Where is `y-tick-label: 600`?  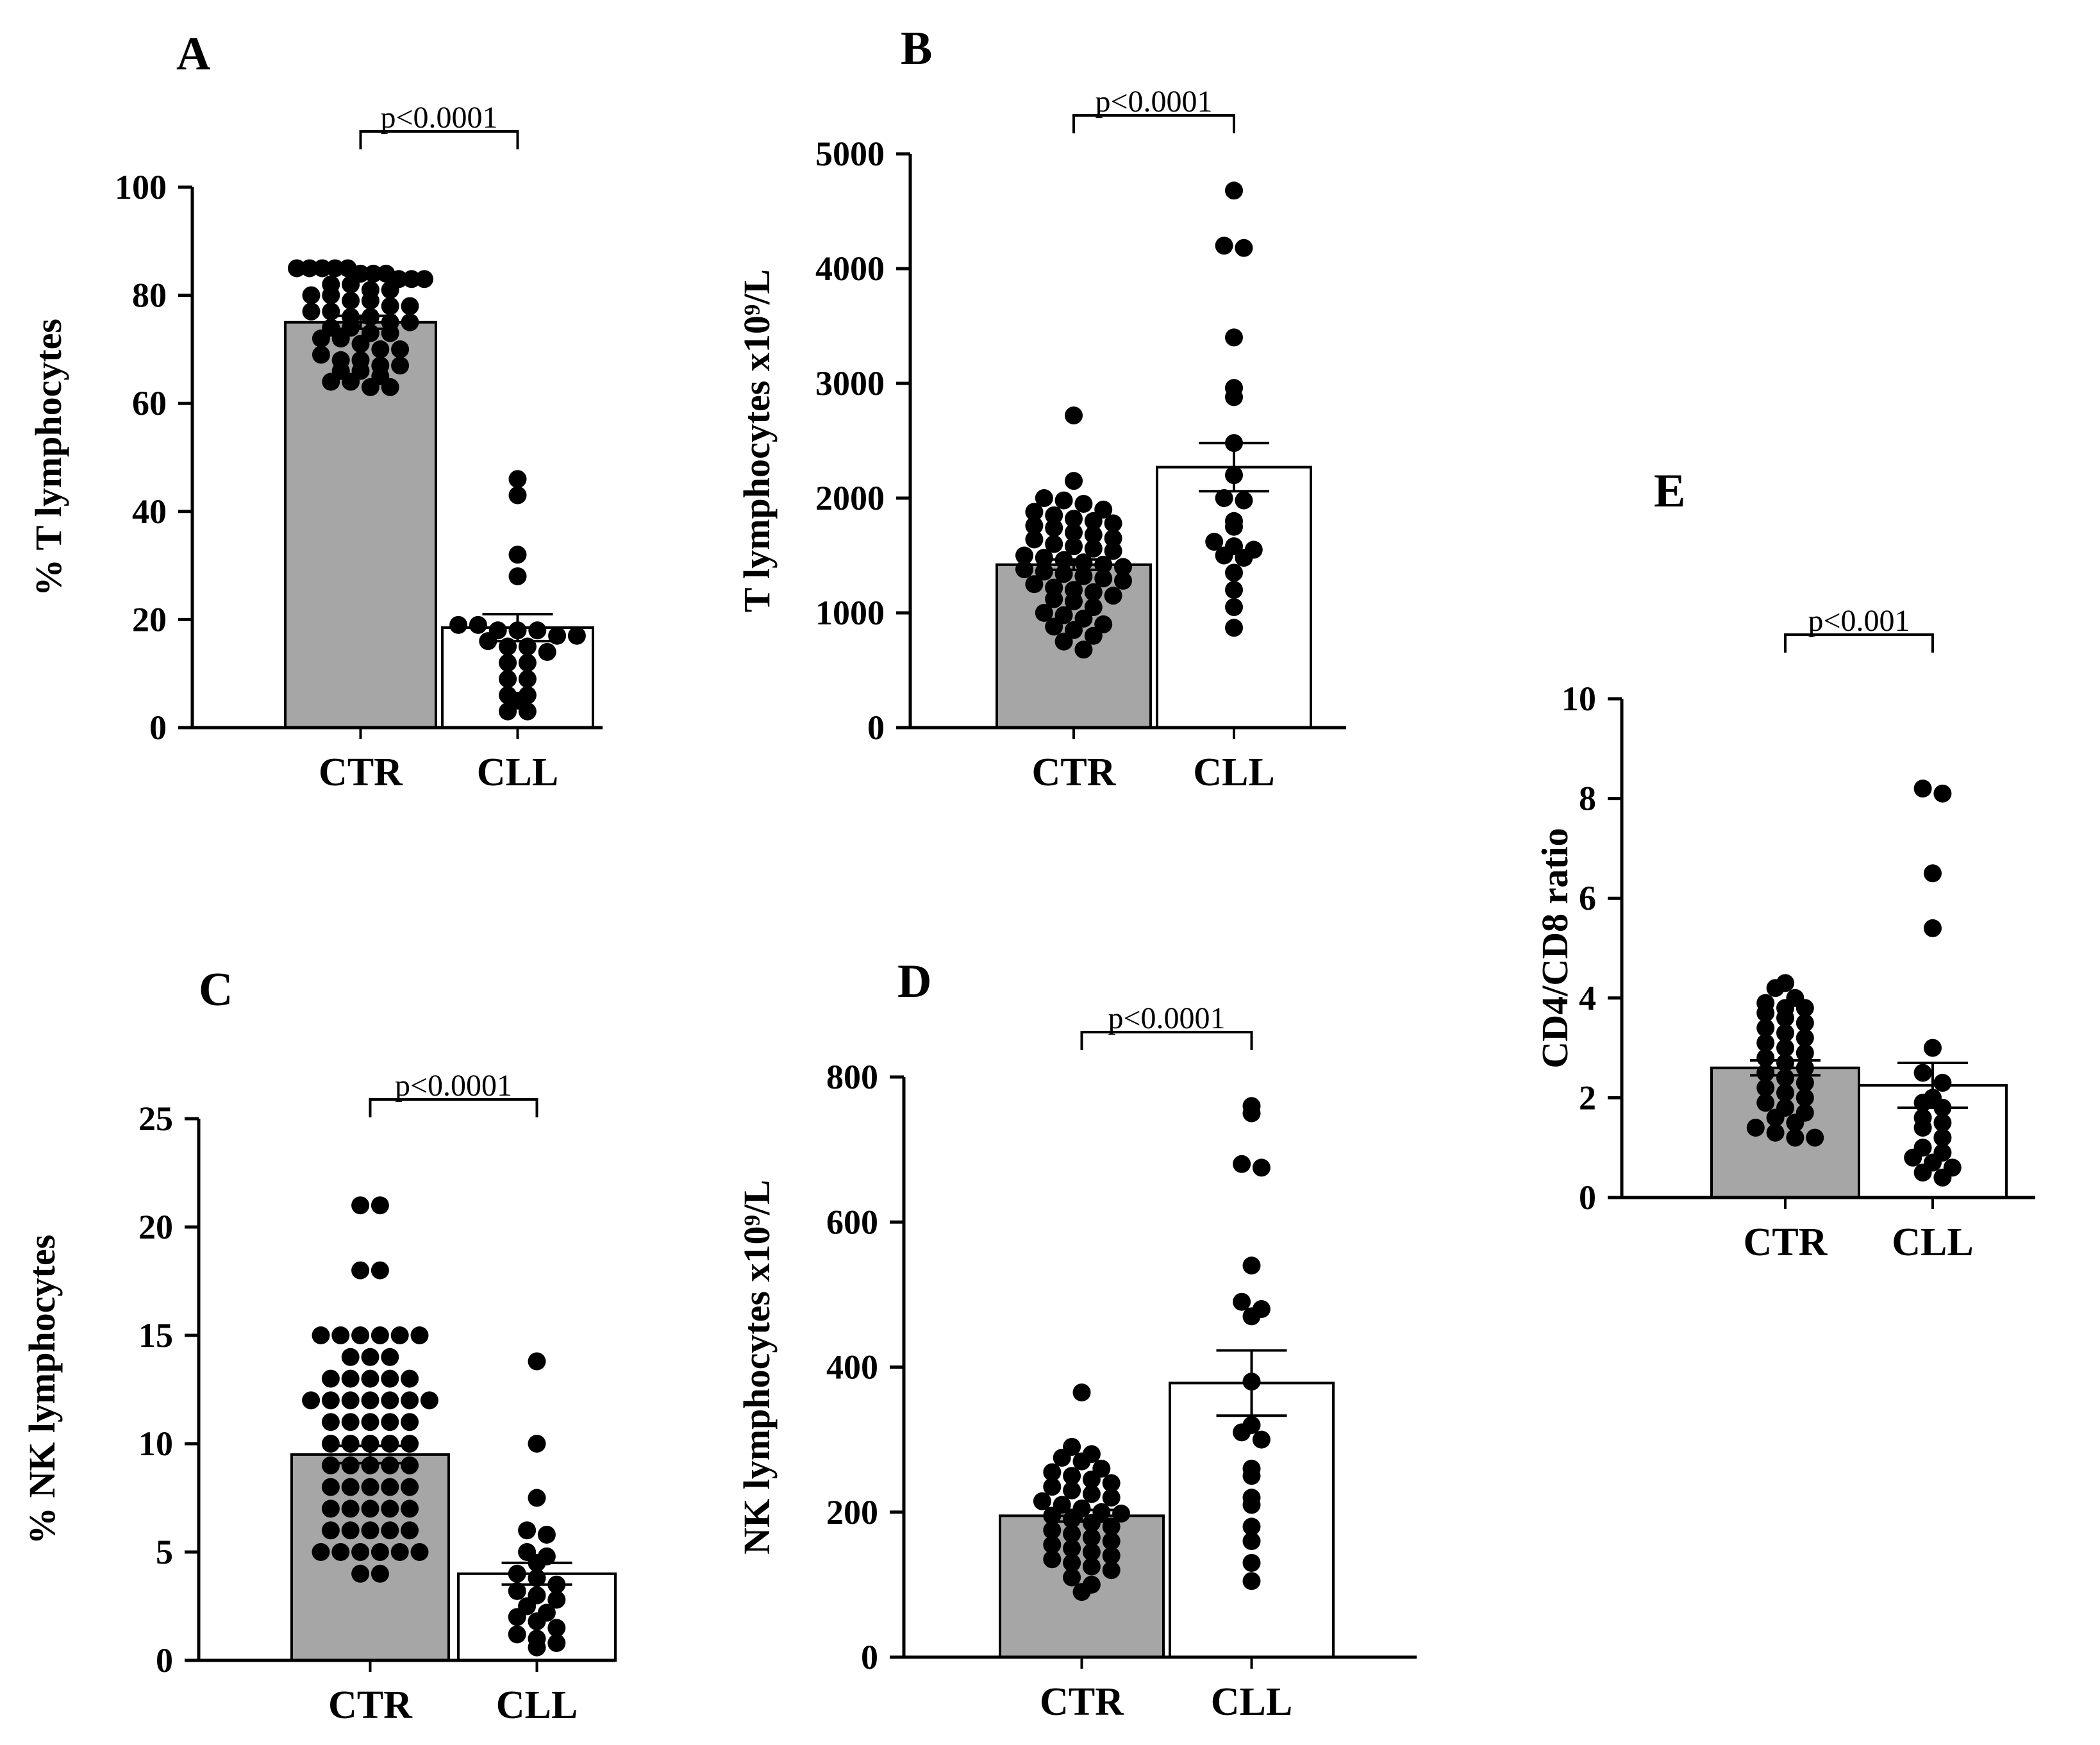
y-tick-label: 600 is located at coordinates (852, 1222).